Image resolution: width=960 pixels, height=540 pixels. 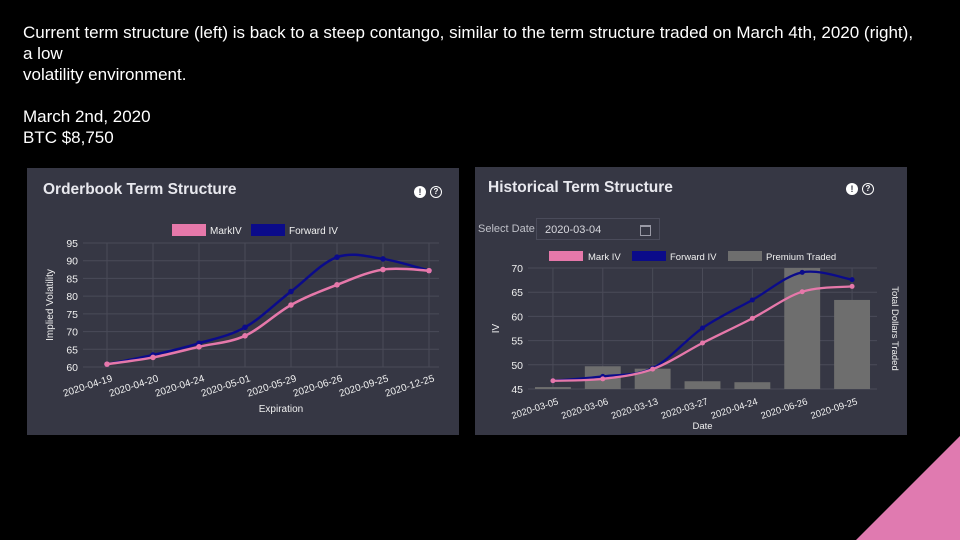 I want to click on headline-date: March 2nd, 2020, so click(x=87, y=116).